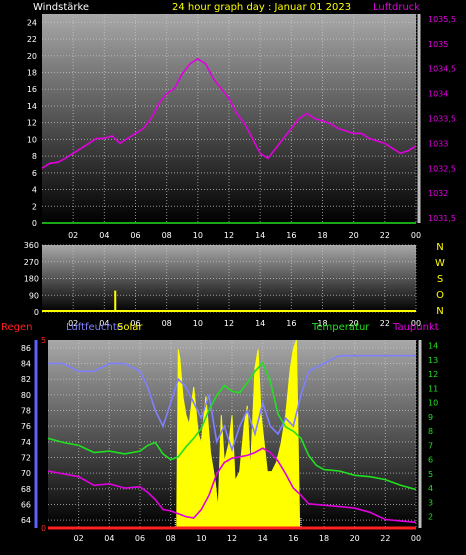 This screenshot has width=466, height=555. What do you see at coordinates (34, 206) in the screenshot?
I see `wind-speed-tick: 2` at bounding box center [34, 206].